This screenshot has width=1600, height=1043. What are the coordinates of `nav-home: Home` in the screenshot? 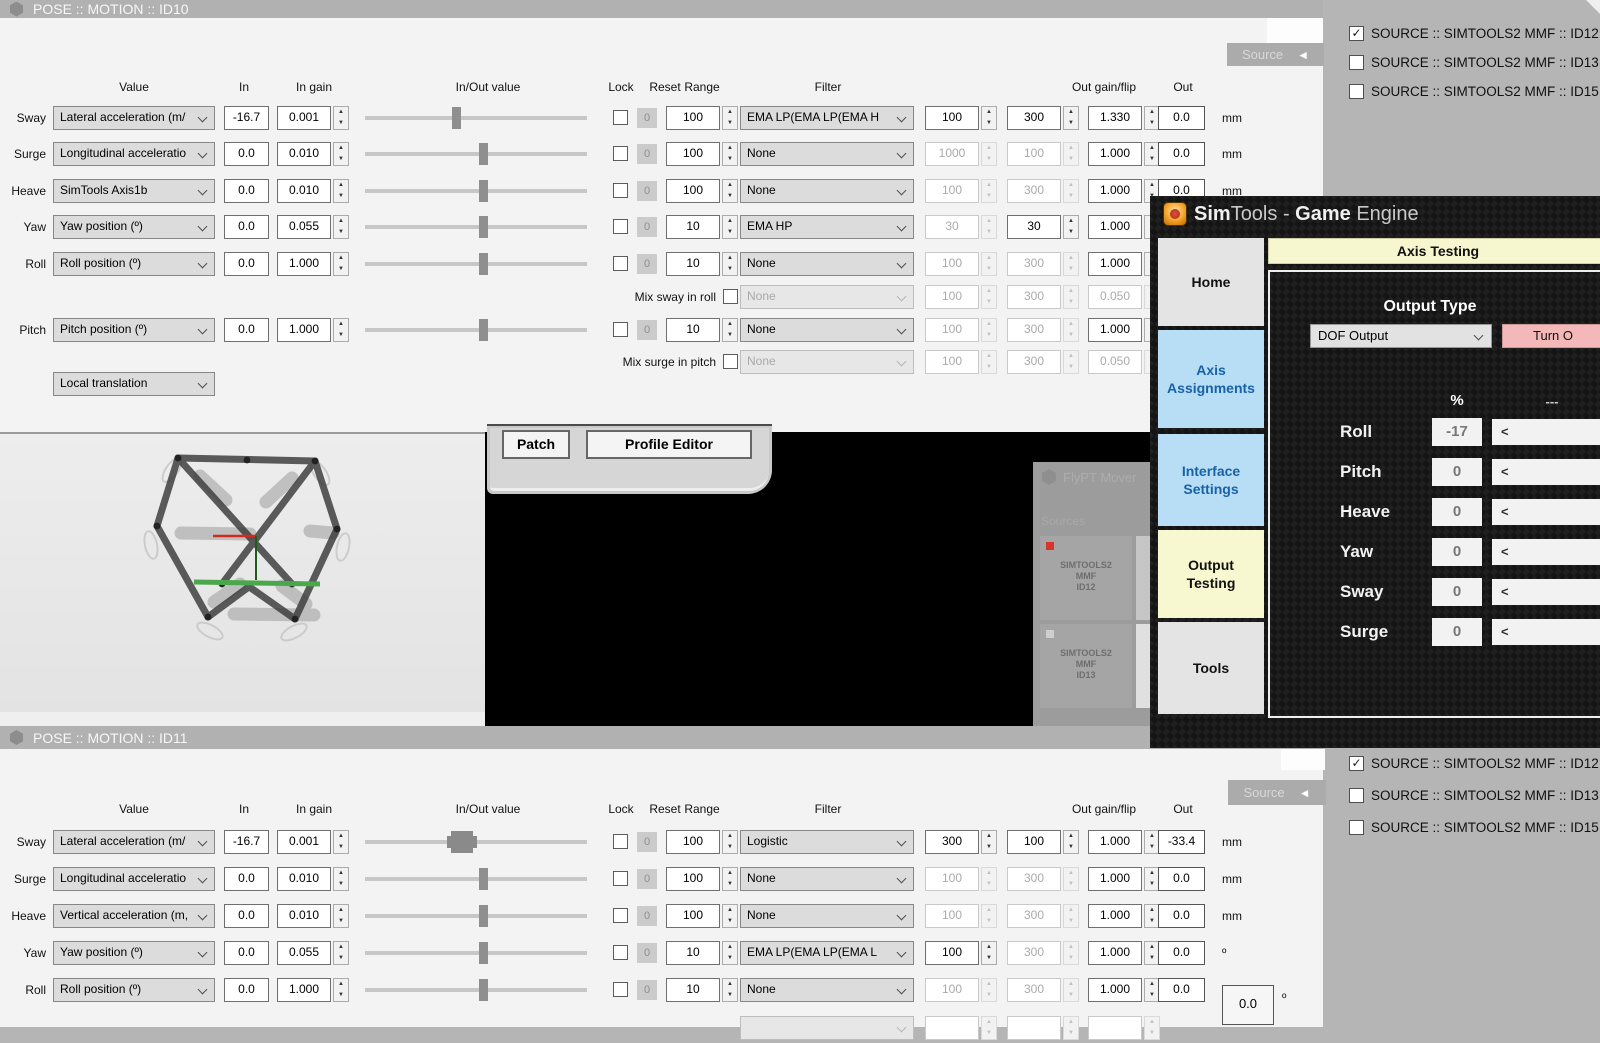 It's located at (1211, 282).